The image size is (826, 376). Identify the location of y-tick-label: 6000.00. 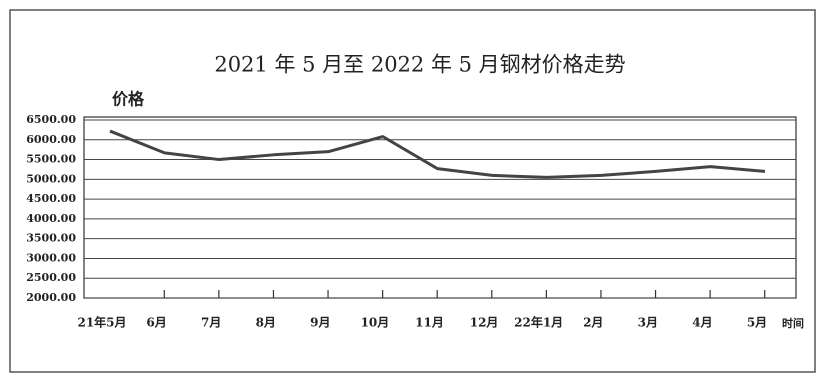
(51, 139).